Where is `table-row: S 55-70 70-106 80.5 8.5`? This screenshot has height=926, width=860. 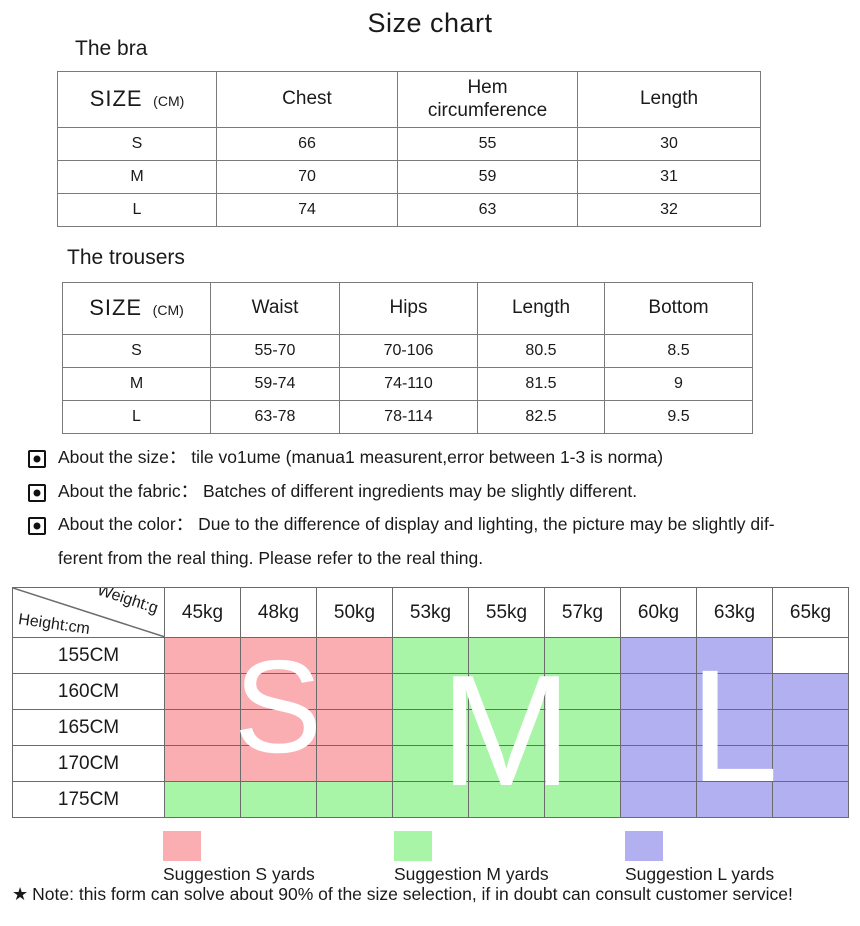
table-row: S 55-70 70-106 80.5 8.5 is located at coordinates (407, 351).